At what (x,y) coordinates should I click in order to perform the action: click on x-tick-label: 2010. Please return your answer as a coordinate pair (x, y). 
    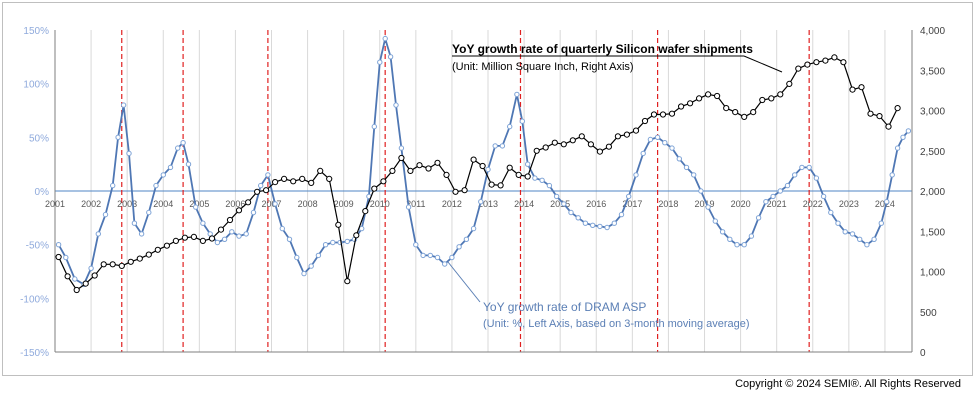
    Looking at the image, I should click on (380, 204).